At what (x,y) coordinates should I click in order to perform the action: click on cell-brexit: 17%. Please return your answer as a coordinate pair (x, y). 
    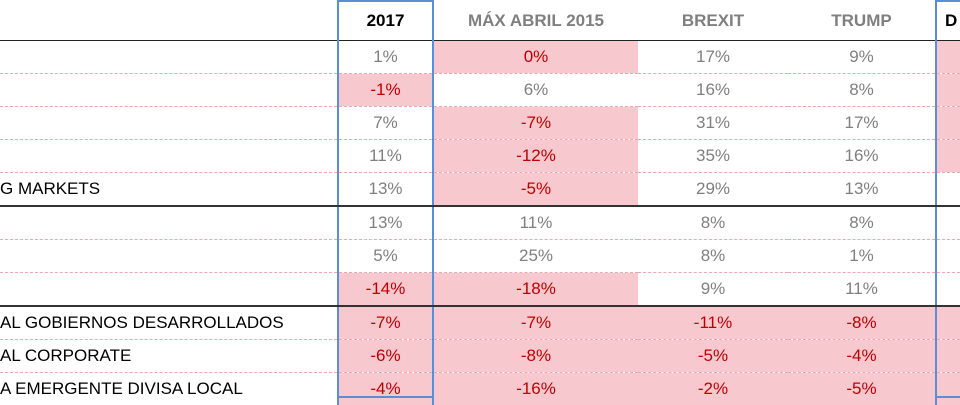
    Looking at the image, I should click on (713, 57).